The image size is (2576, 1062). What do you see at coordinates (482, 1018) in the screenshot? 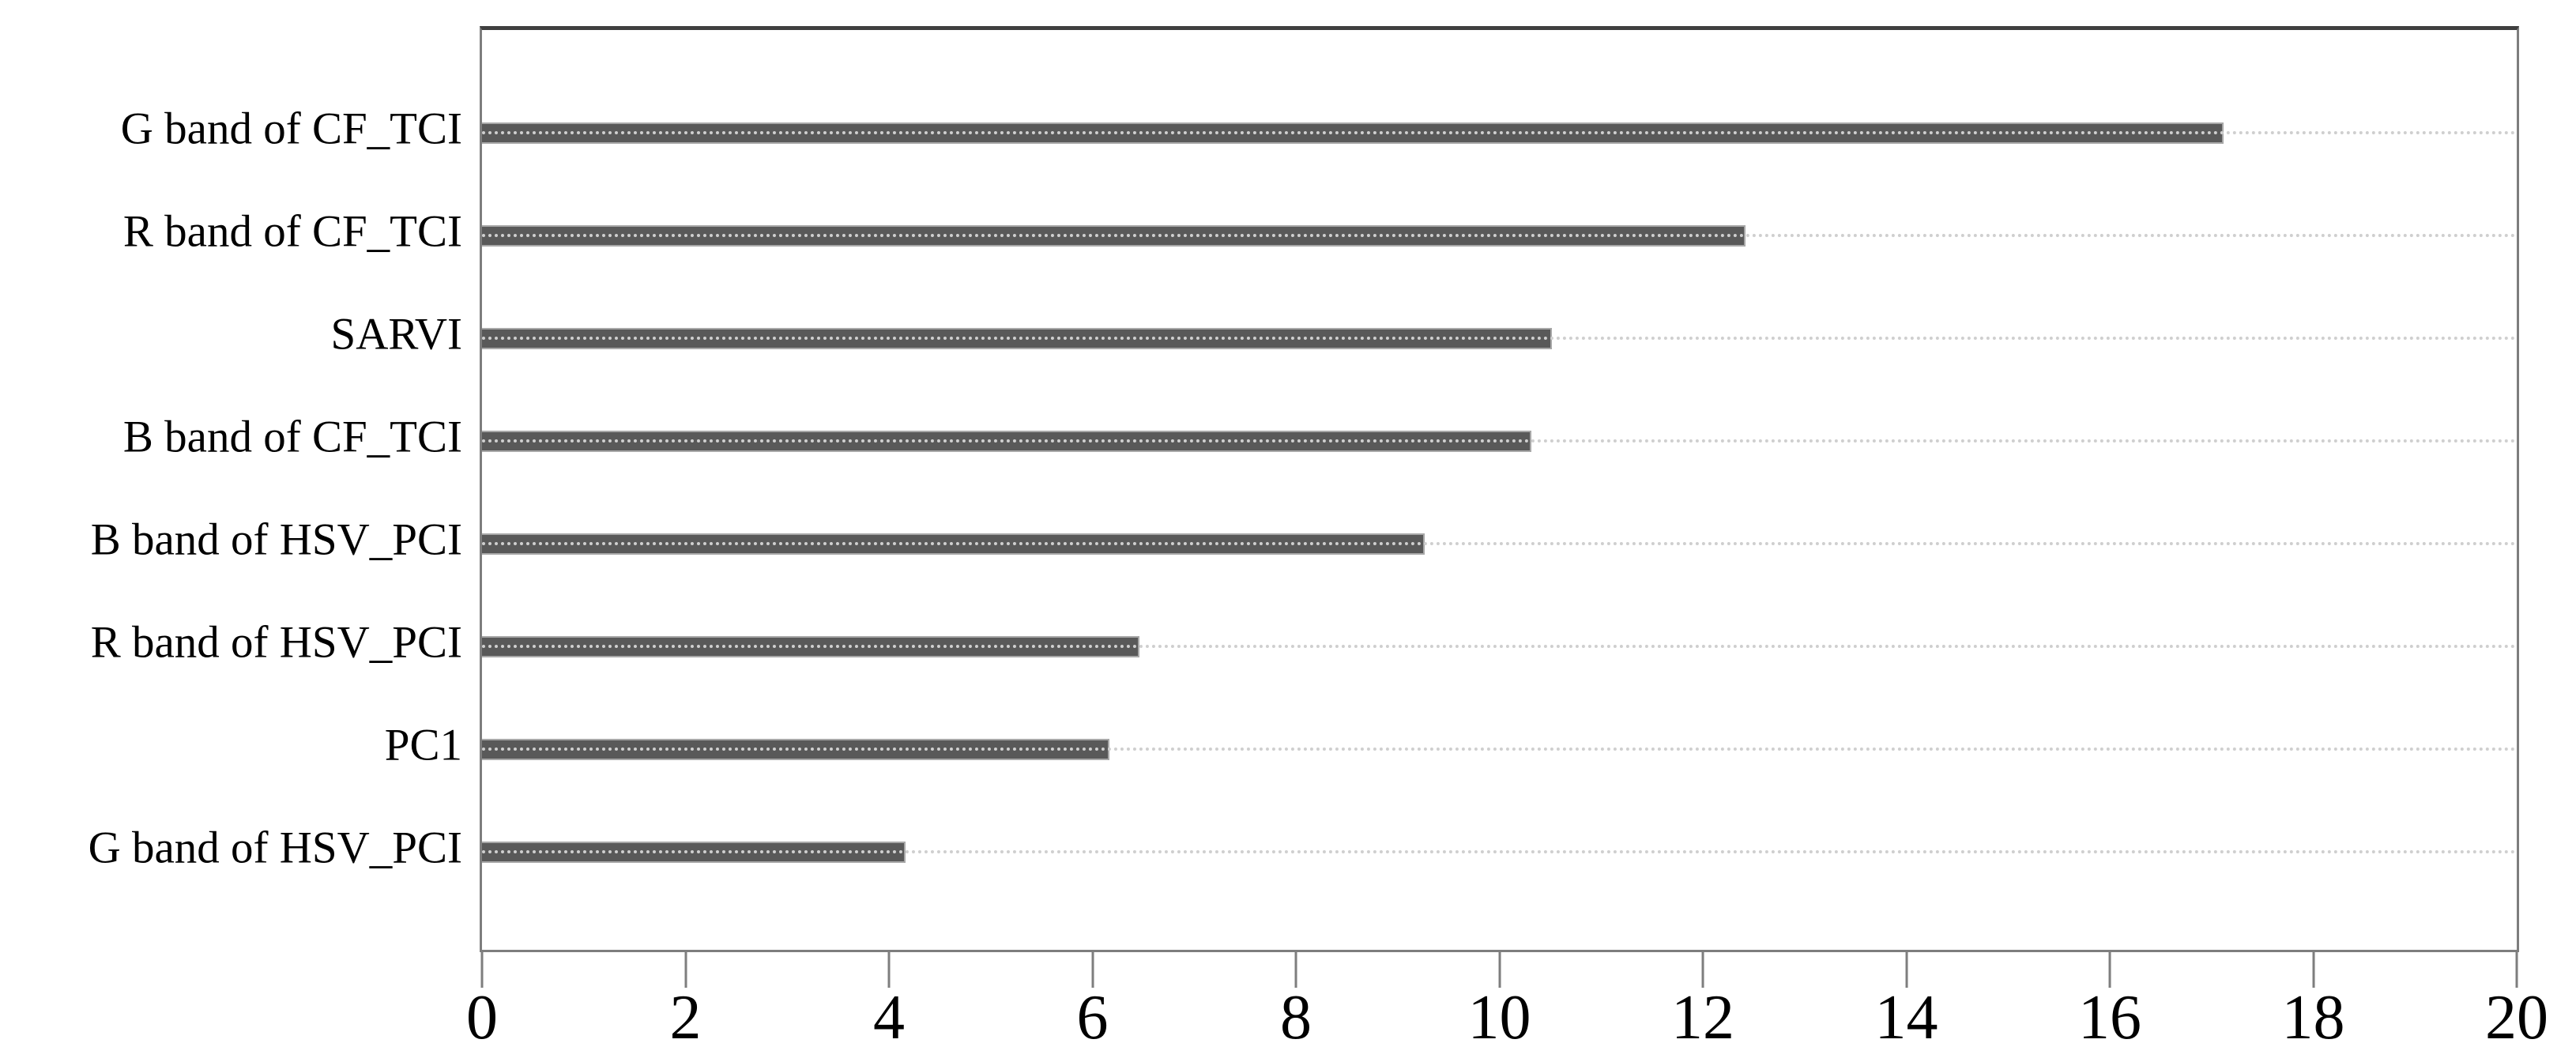
I see `x-axis-tick-label: 0` at bounding box center [482, 1018].